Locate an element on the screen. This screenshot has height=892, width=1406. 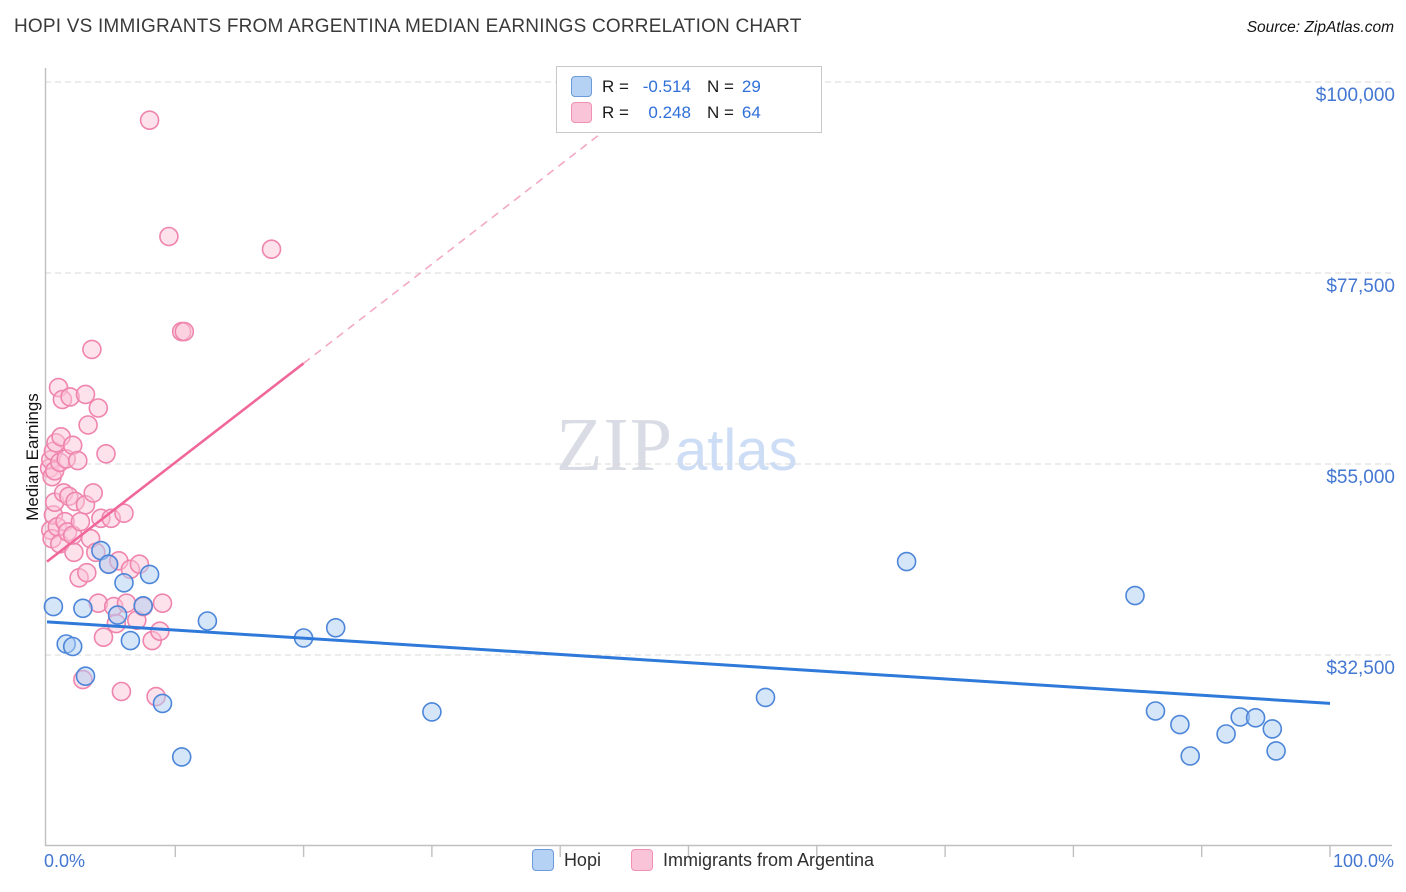
series-legend: Hopi Immigrants from Argentina is located at coordinates (703, 860).